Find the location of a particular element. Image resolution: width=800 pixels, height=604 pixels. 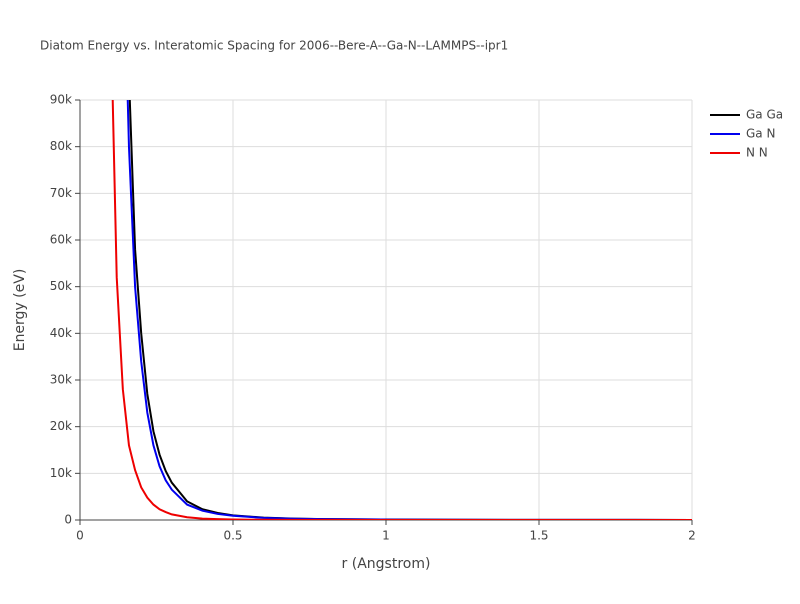

y-tick-label: 80k is located at coordinates (61, 146).